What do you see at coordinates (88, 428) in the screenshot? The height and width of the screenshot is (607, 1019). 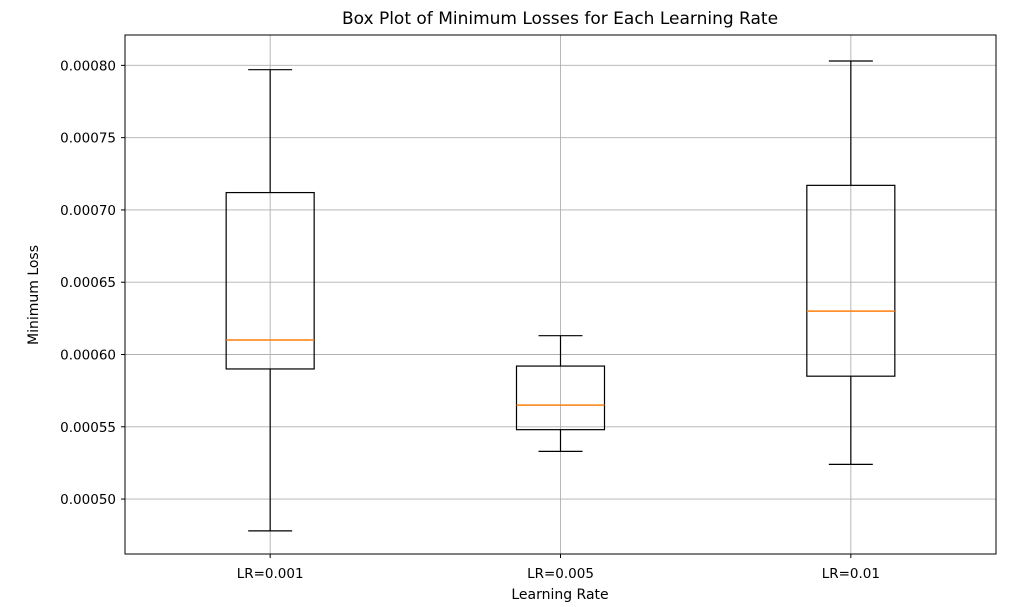 I see `y-tick-label: 0.00055` at bounding box center [88, 428].